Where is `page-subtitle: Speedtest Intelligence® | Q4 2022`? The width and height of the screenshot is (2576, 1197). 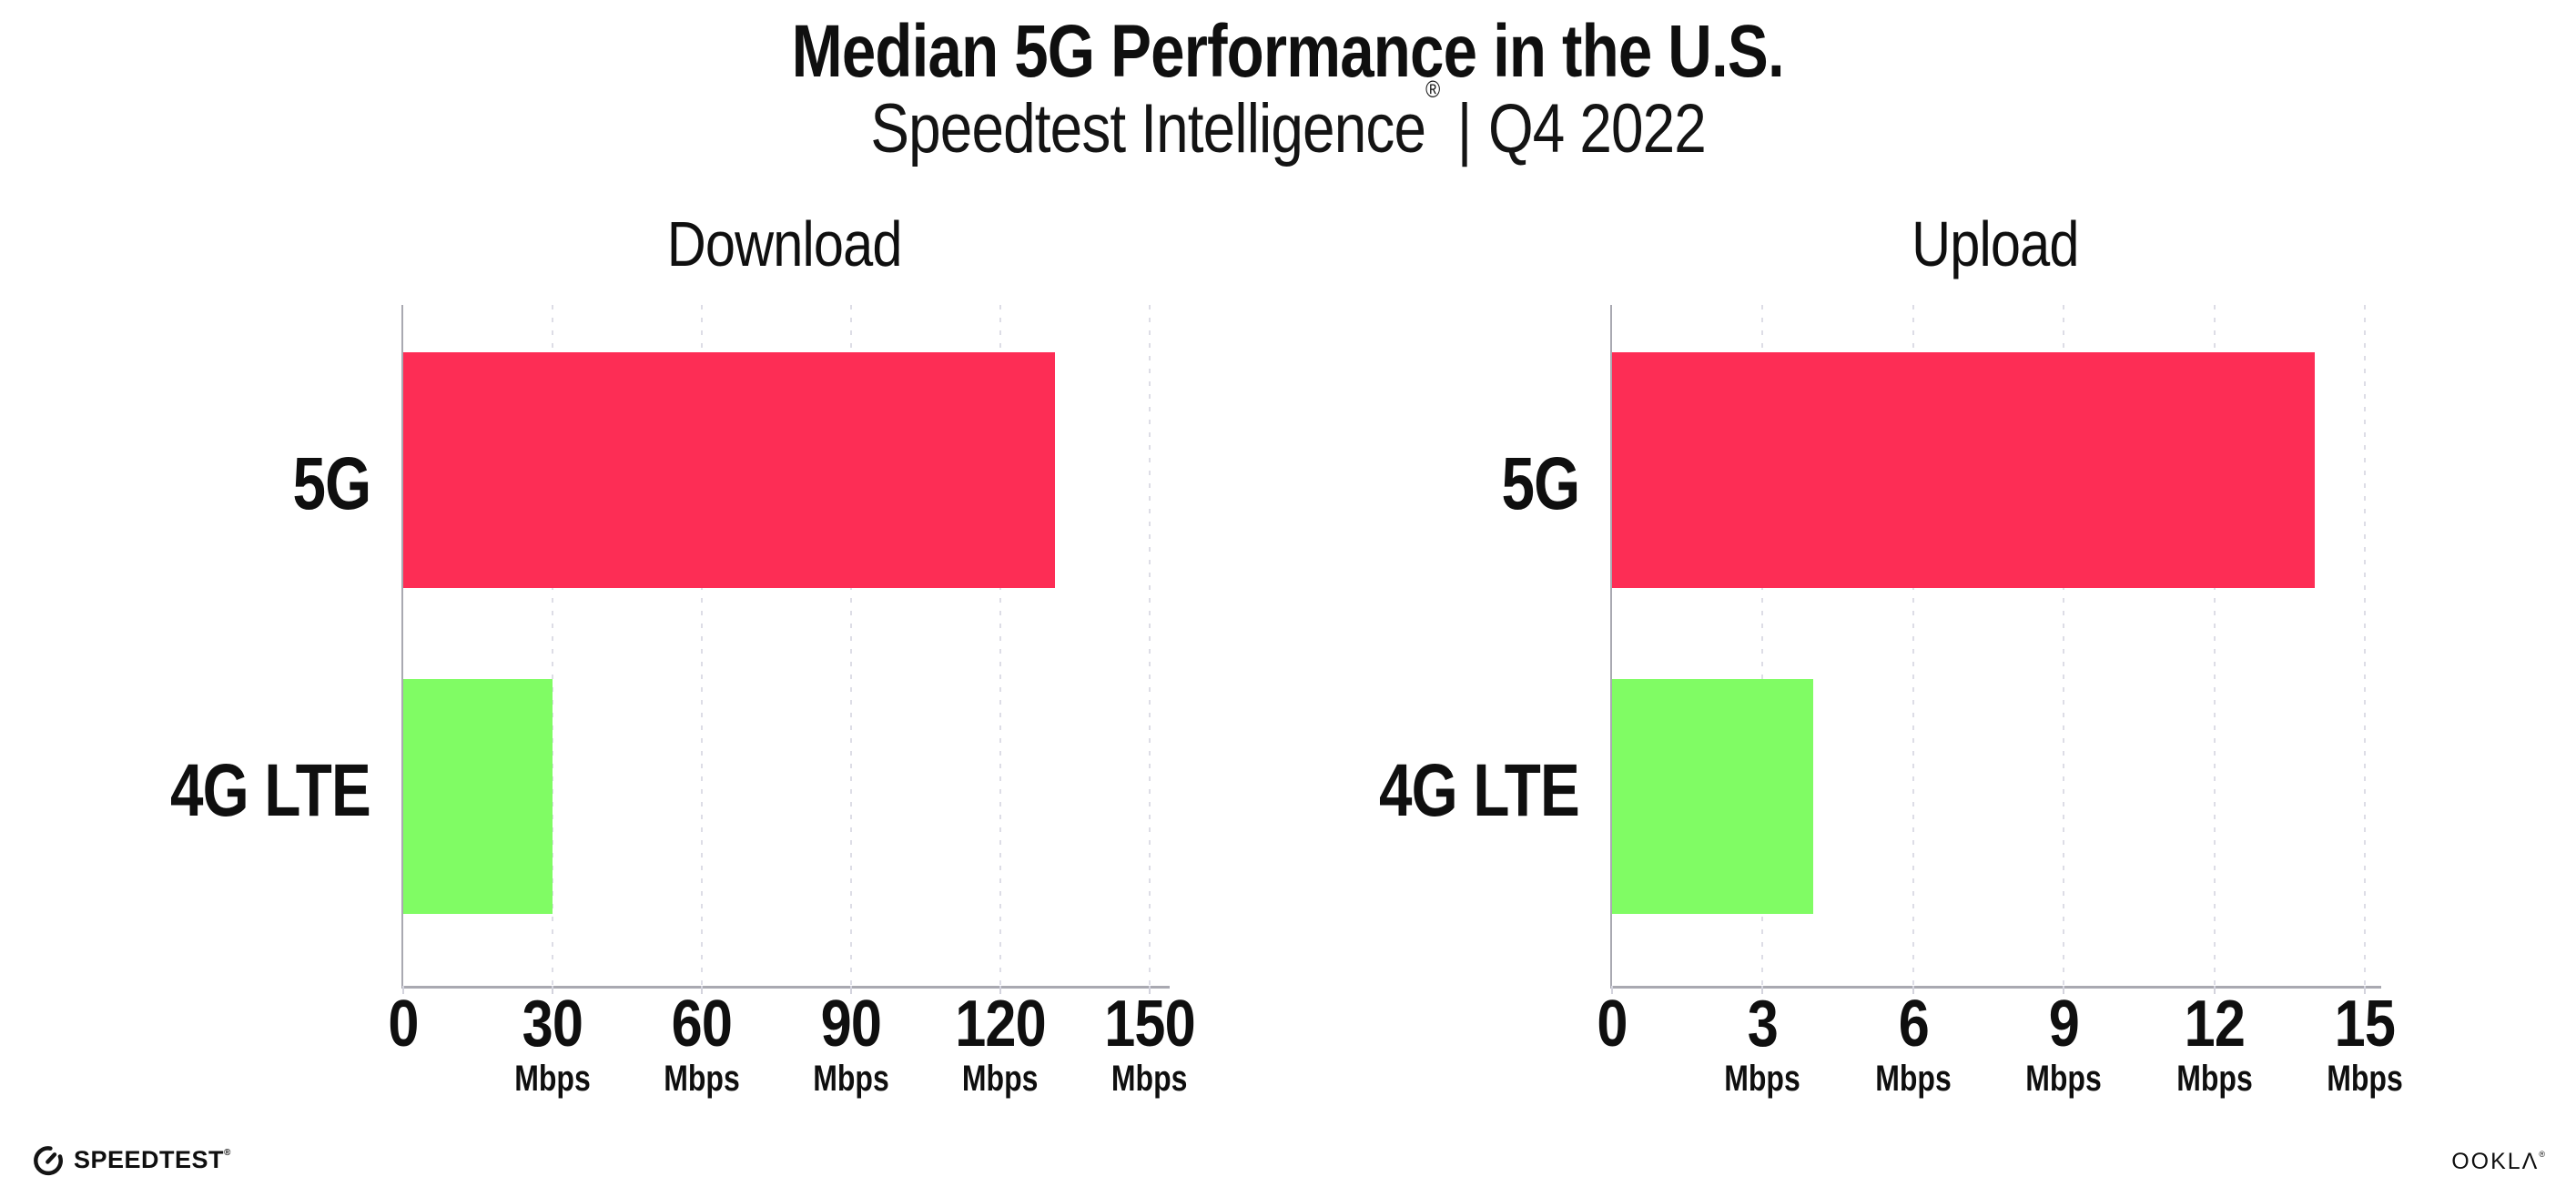
page-subtitle: Speedtest Intelligence® | Q4 2022 is located at coordinates (1288, 122).